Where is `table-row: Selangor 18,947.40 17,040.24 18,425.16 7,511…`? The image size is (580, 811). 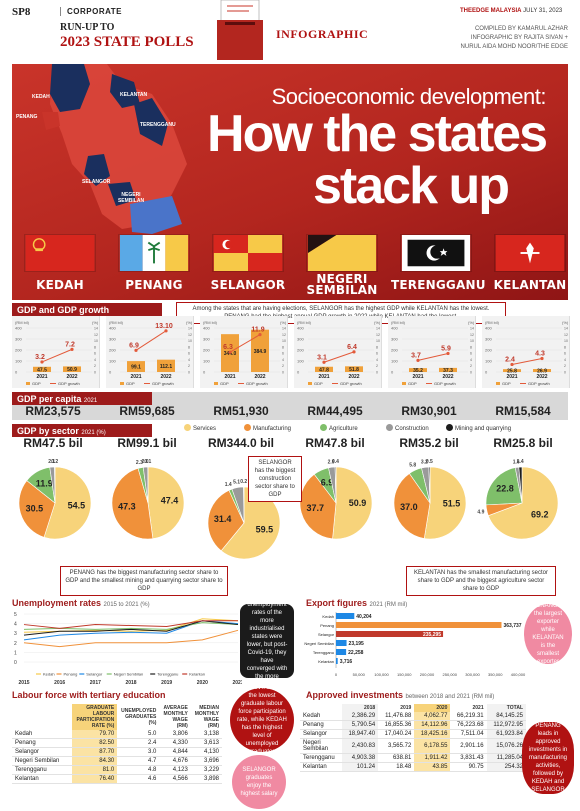 table-row: Selangor 18,947.40 17,040.24 18,425.16 7,511… is located at coordinates (413, 734).